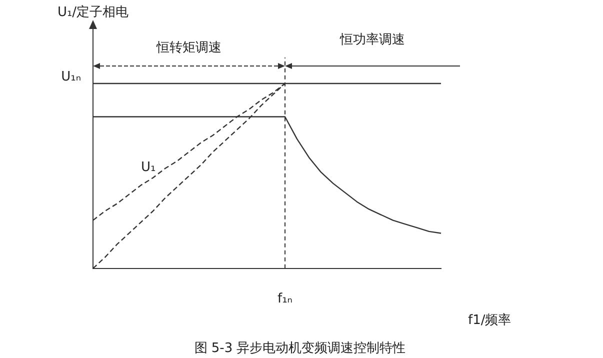 Image resolution: width=603 pixels, height=358 pixels. I want to click on text: f₁ₙ, so click(285, 298).